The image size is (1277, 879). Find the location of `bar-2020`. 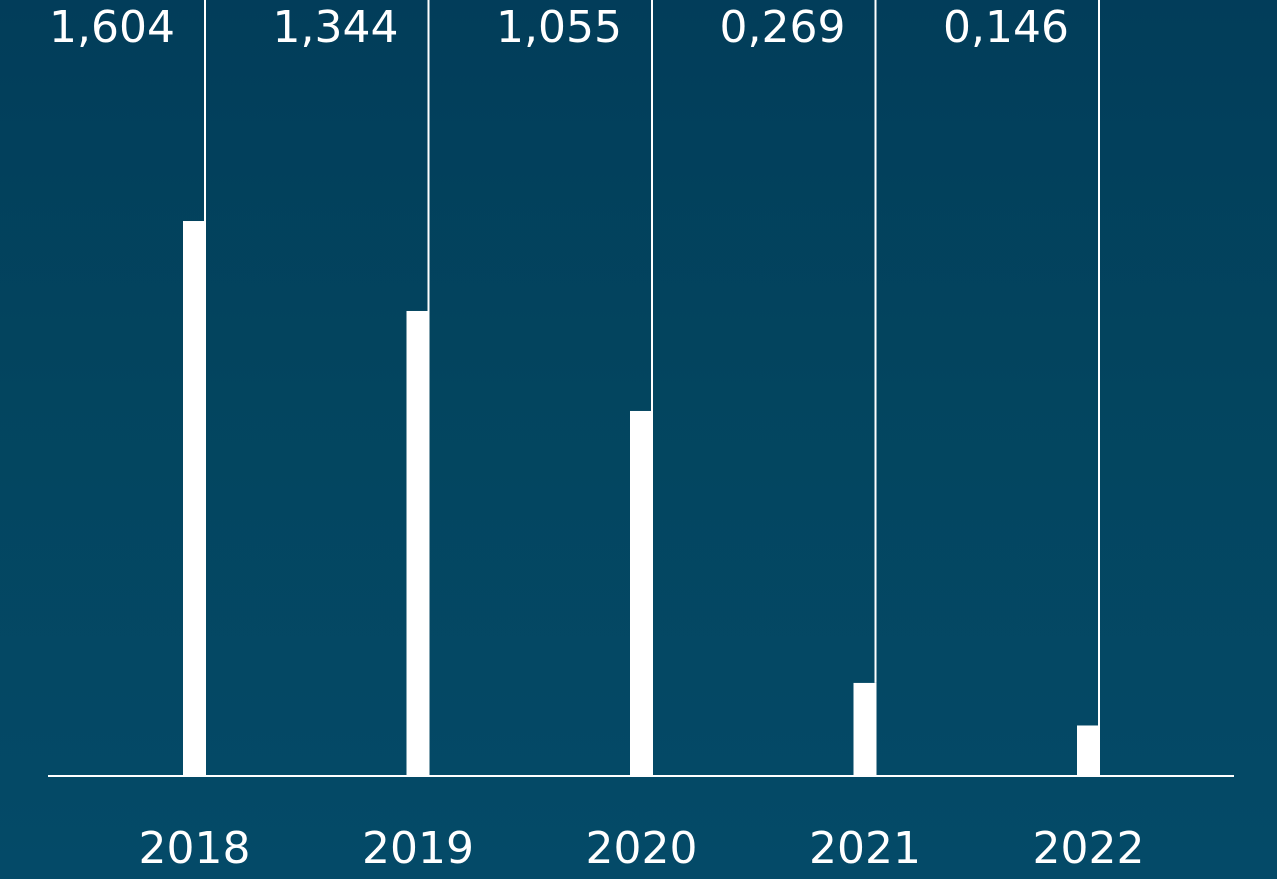

bar-2020 is located at coordinates (641, 593).